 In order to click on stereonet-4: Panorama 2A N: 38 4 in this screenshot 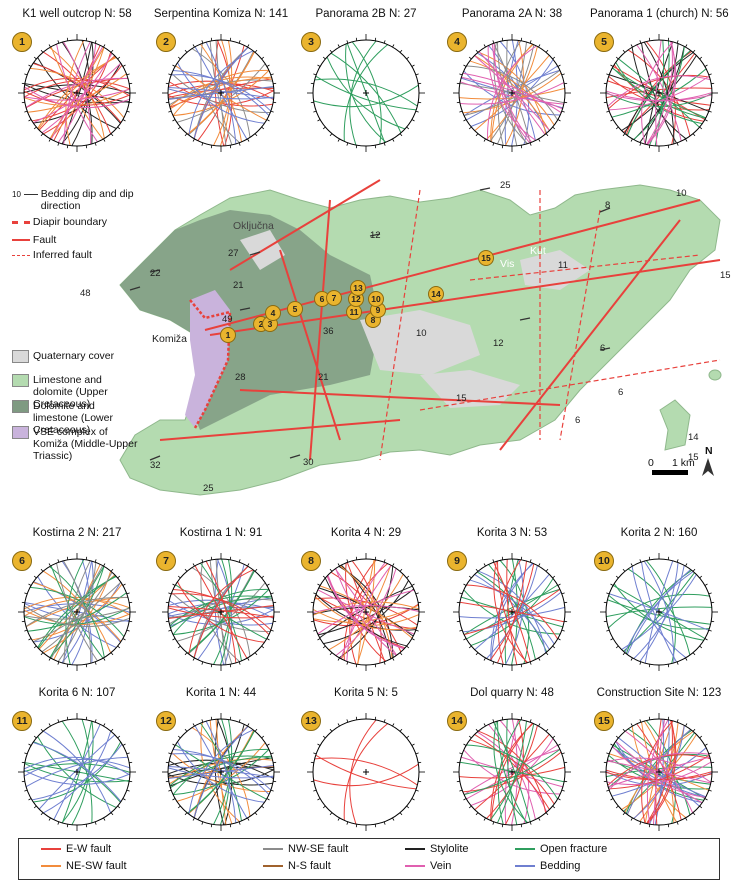, I will do `click(512, 80)`.